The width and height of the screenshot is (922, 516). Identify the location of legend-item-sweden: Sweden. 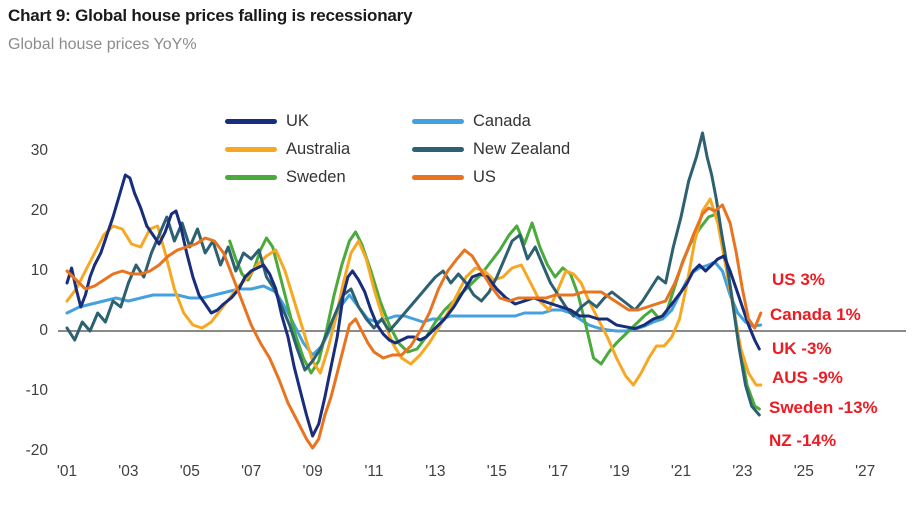
(318, 177).